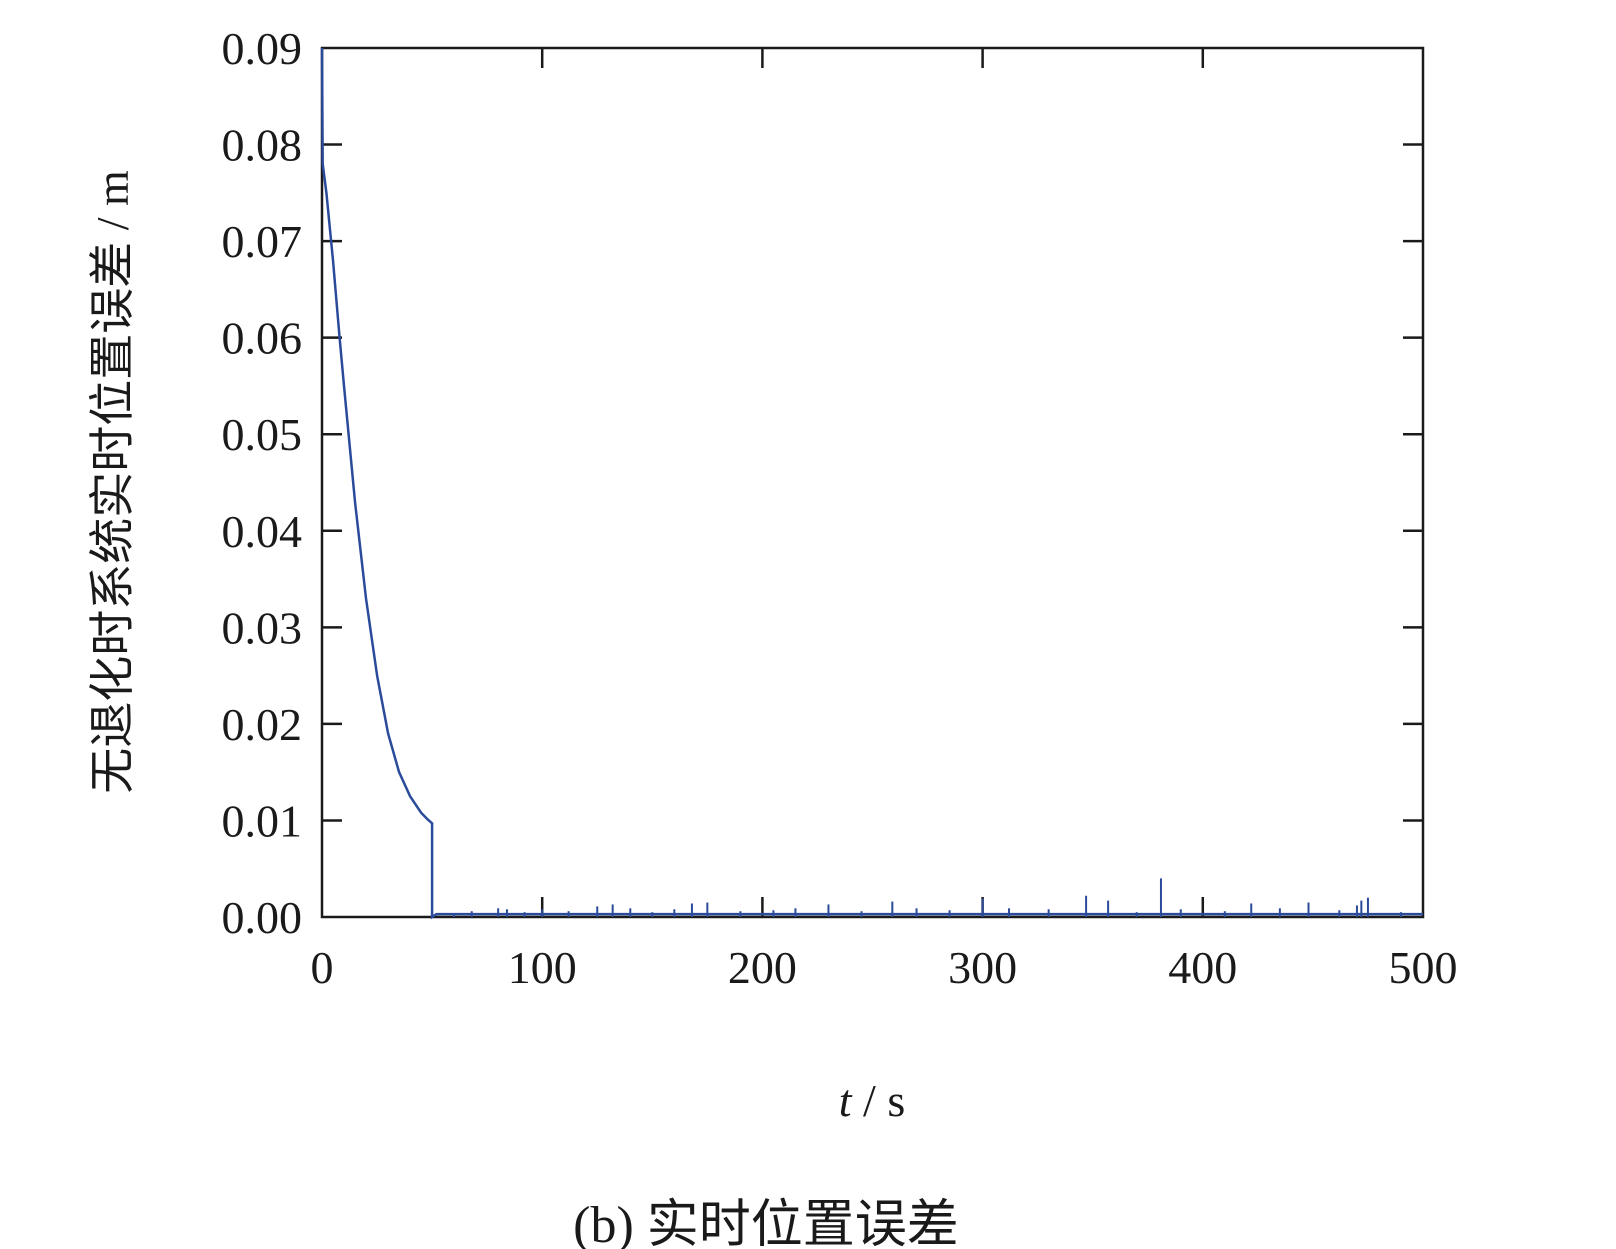  Describe the element at coordinates (982, 967) in the screenshot. I see `x-tick-label: 300` at that location.